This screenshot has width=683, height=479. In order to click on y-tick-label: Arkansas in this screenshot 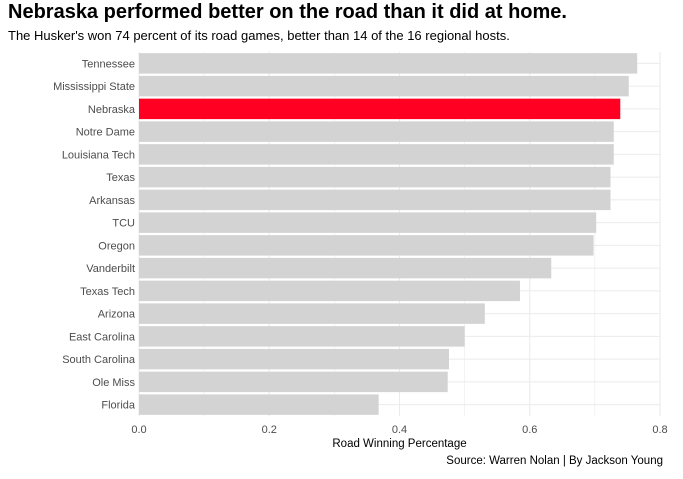, I will do `click(112, 201)`.